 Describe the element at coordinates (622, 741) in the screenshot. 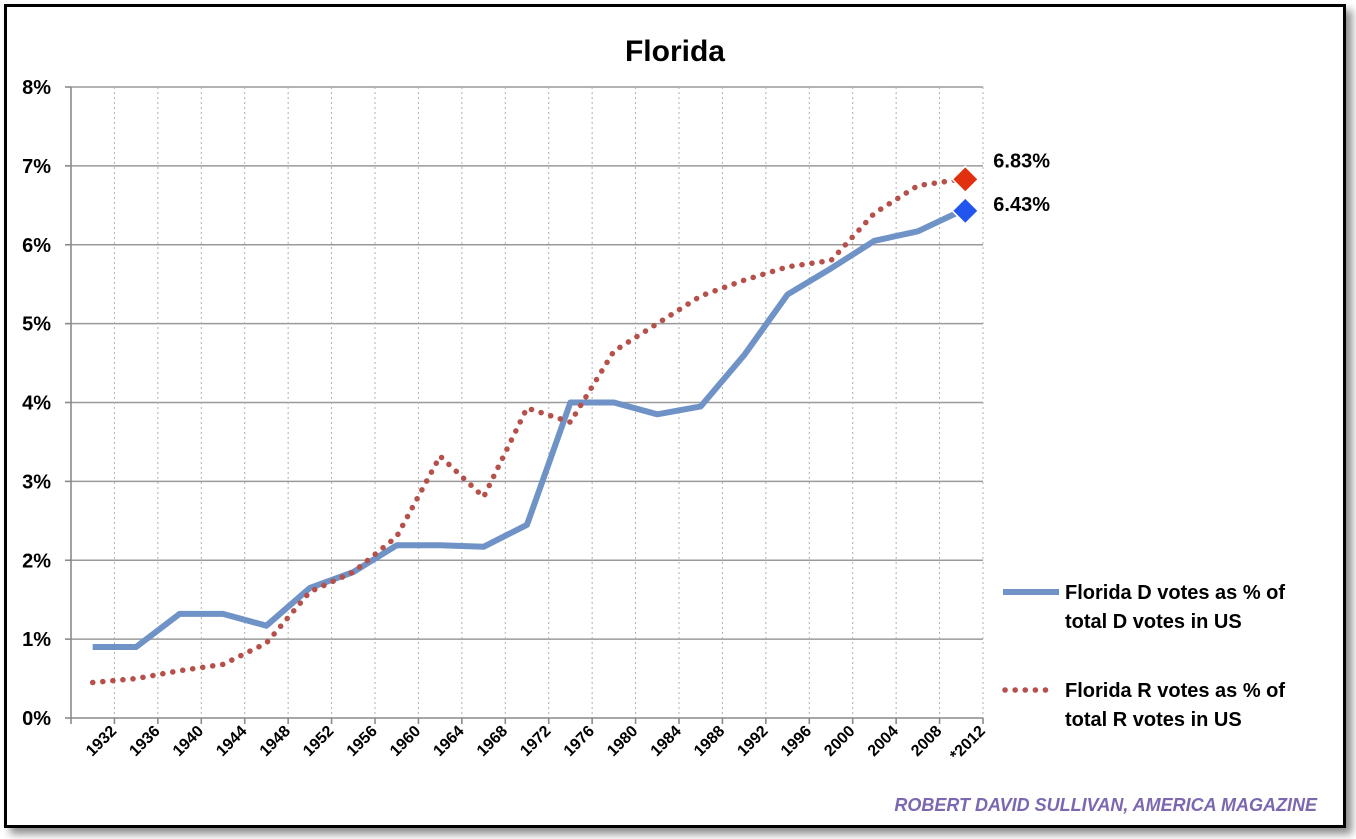

I see `x-tick-label: 1980` at that location.